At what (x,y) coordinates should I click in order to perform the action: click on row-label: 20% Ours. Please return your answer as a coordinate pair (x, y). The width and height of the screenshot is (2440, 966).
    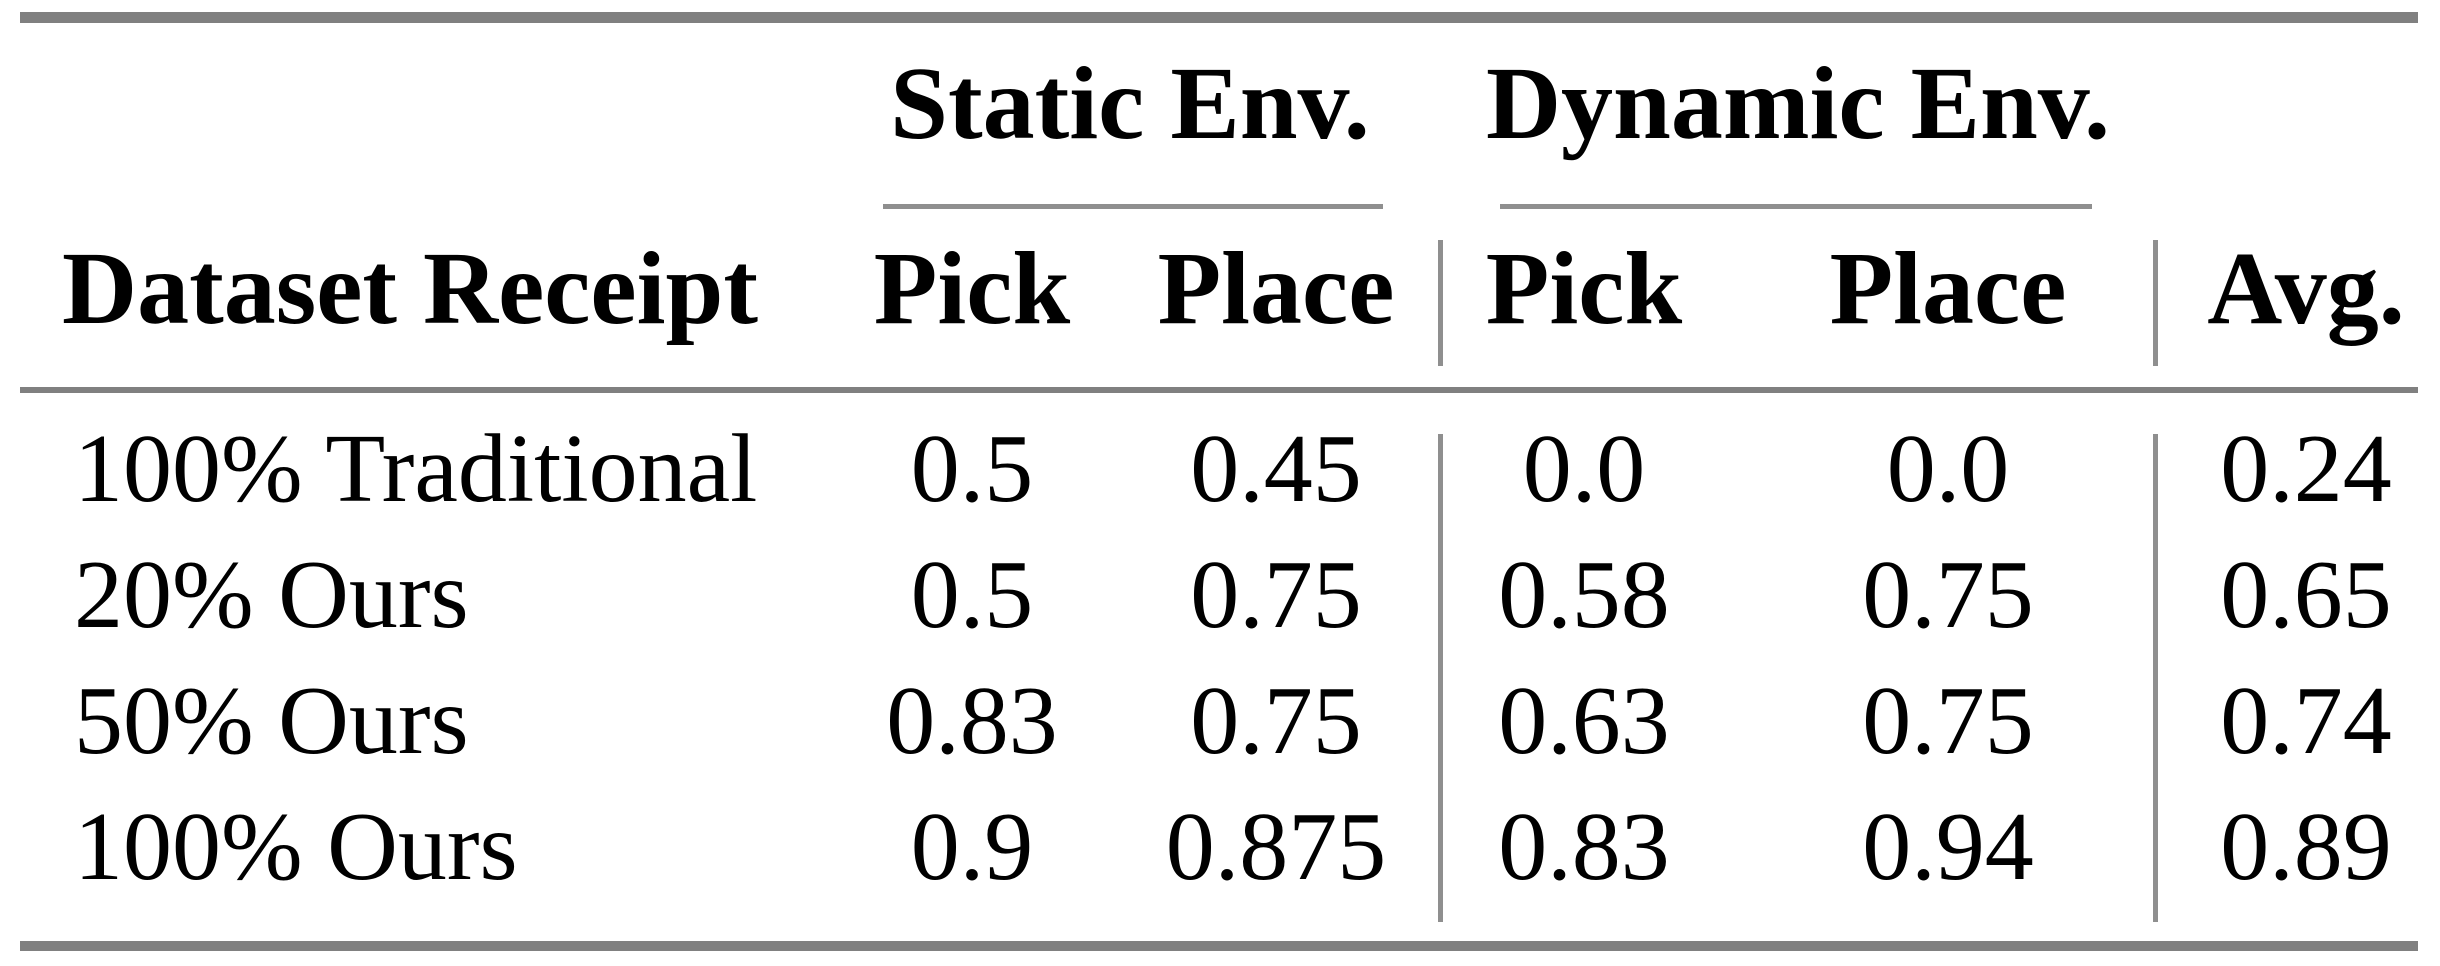
    Looking at the image, I should click on (271, 595).